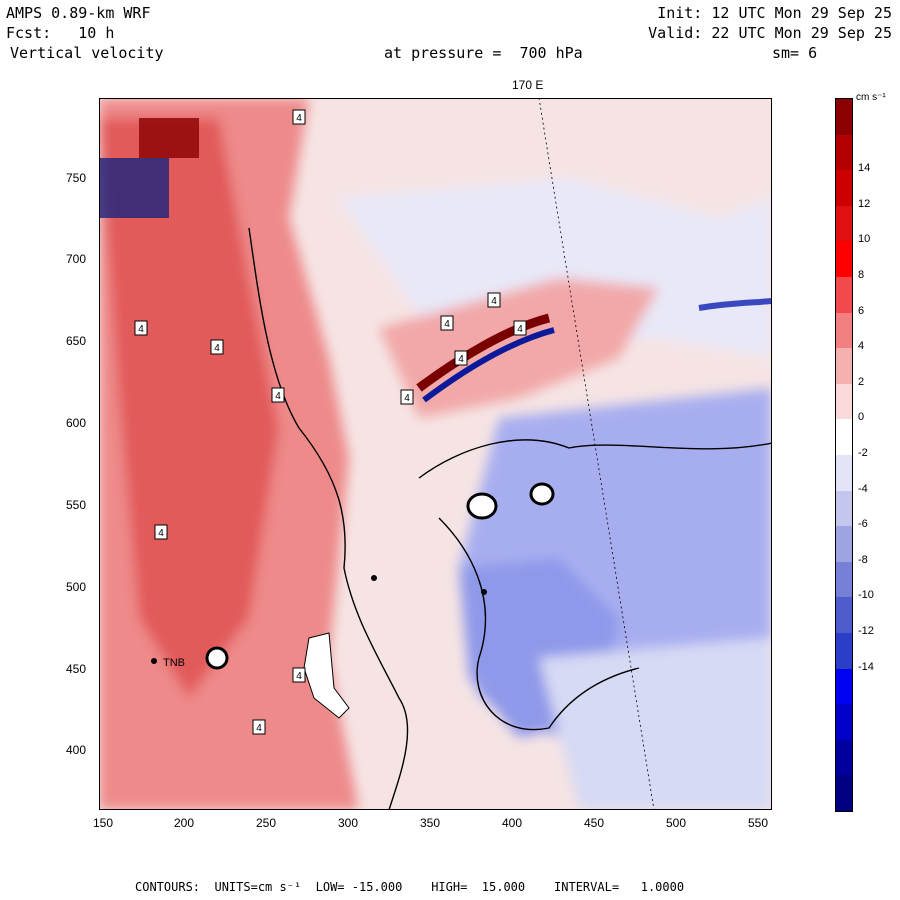 This screenshot has height=900, width=900. Describe the element at coordinates (169, 138) in the screenshot. I see `nw-red-patch` at that location.